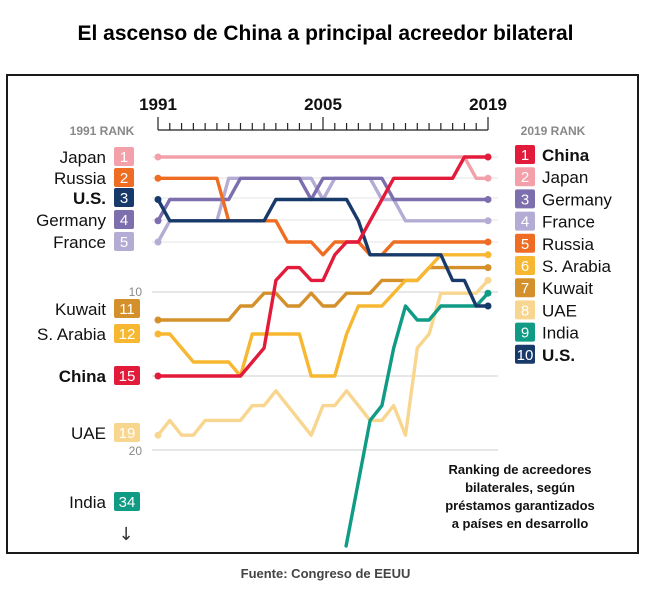 This screenshot has height=592, width=651. I want to click on left-rank-number: 15, so click(127, 376).